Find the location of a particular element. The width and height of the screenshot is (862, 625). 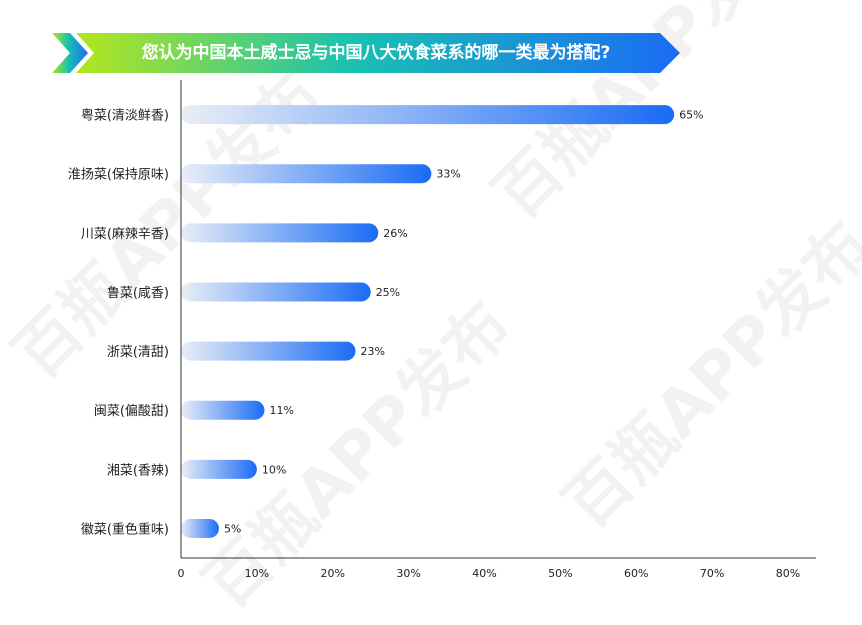

x-tick-label: 10% is located at coordinates (257, 573).